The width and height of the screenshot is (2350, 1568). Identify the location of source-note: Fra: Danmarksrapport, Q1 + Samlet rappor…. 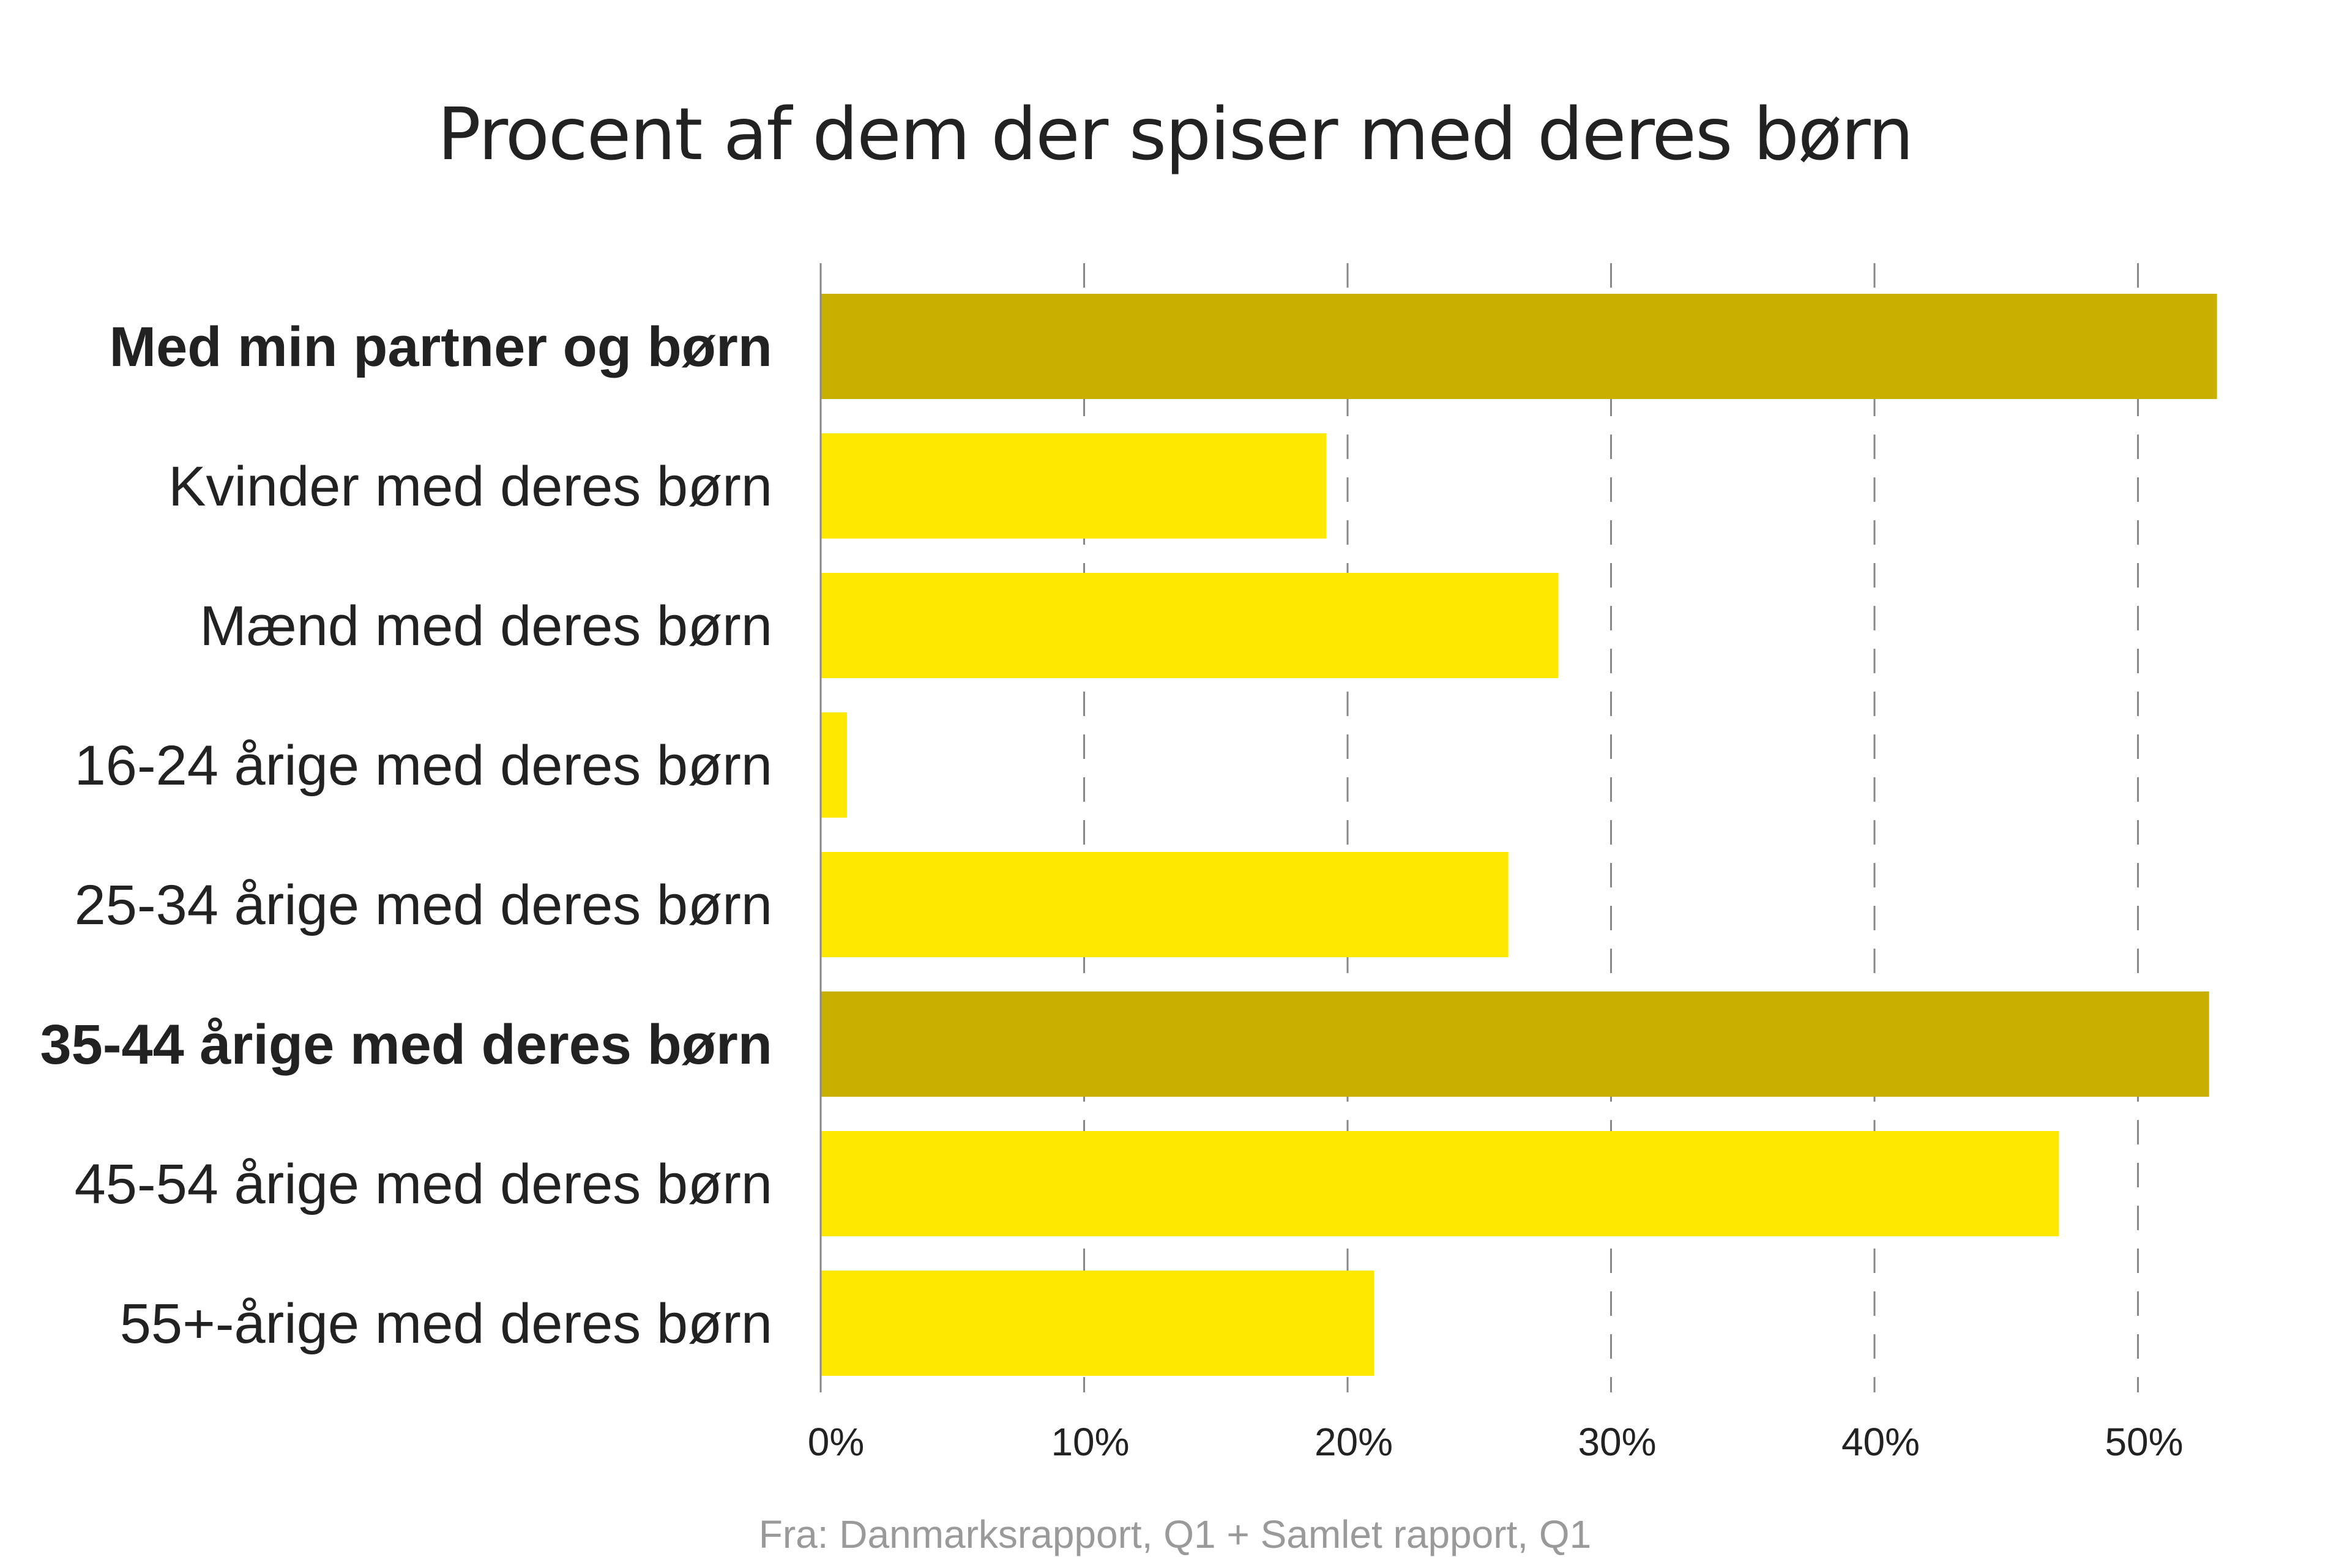
(1175, 1534).